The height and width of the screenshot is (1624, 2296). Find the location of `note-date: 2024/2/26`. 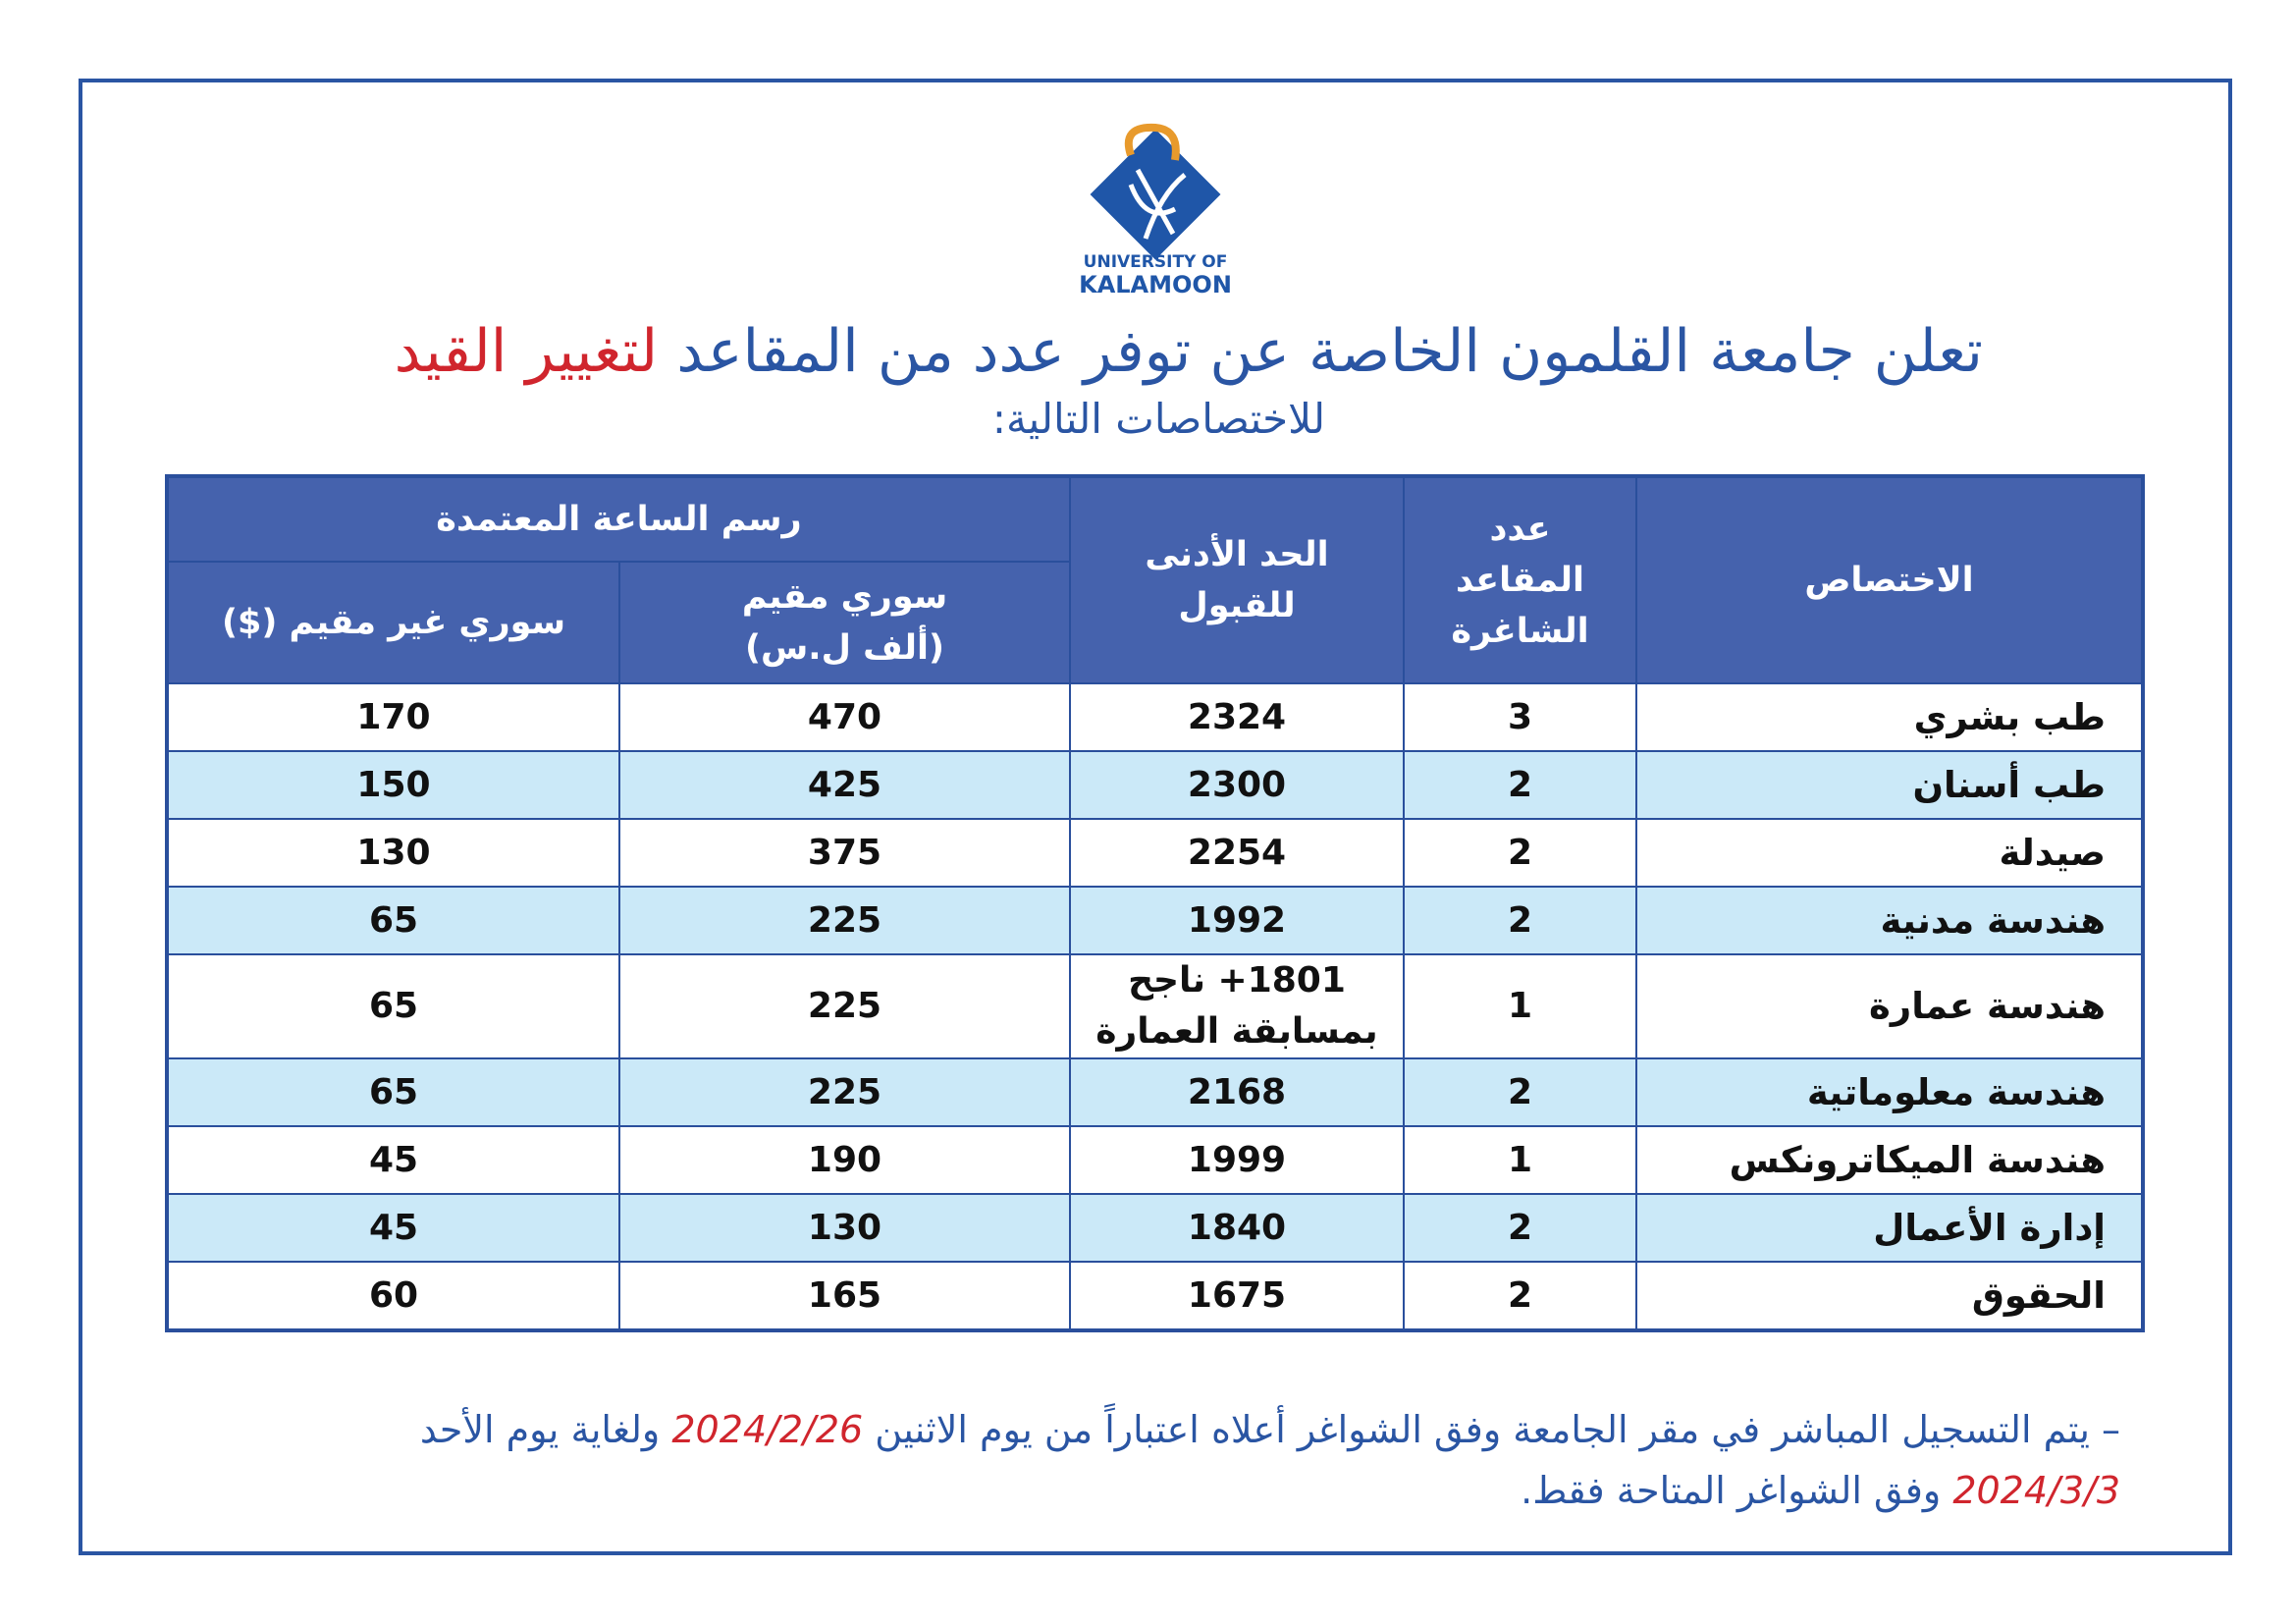

note-date: 2024/2/26 is located at coordinates (767, 1429).